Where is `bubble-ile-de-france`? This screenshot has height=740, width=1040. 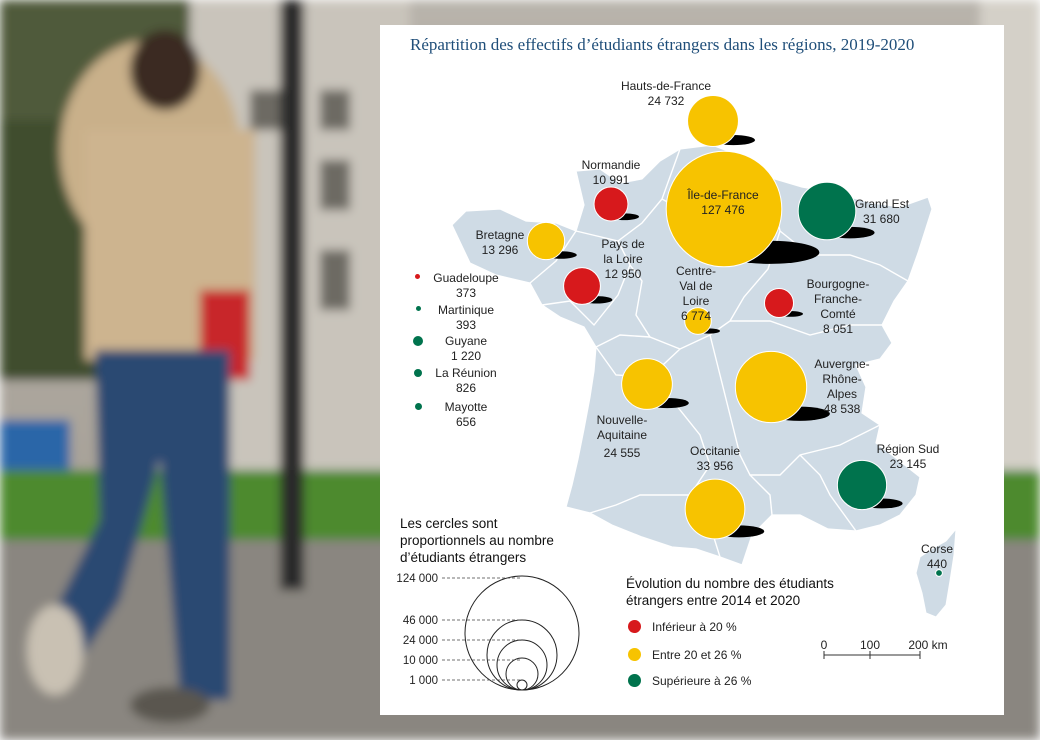 bubble-ile-de-france is located at coordinates (724, 209).